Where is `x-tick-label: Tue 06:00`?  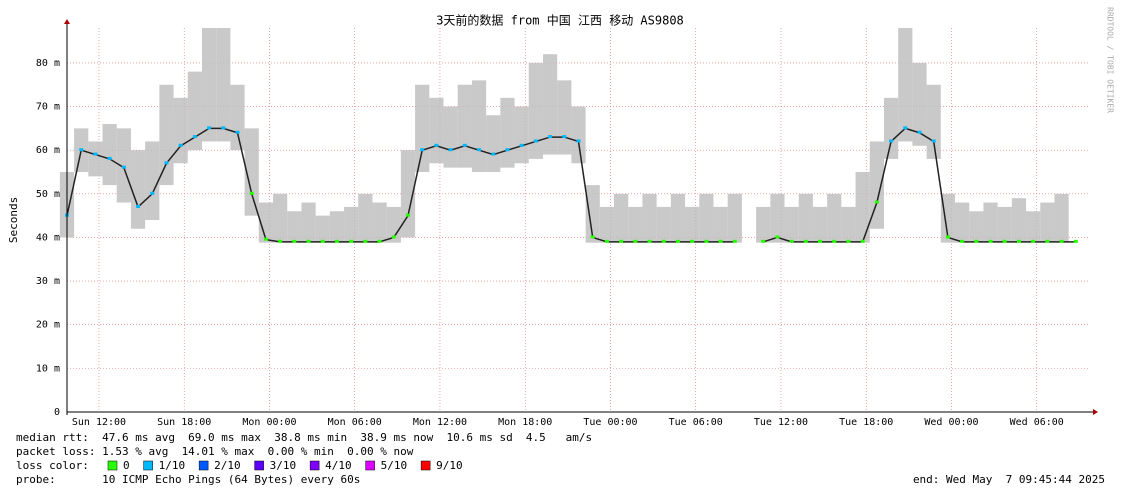 x-tick-label: Tue 06:00 is located at coordinates (696, 422).